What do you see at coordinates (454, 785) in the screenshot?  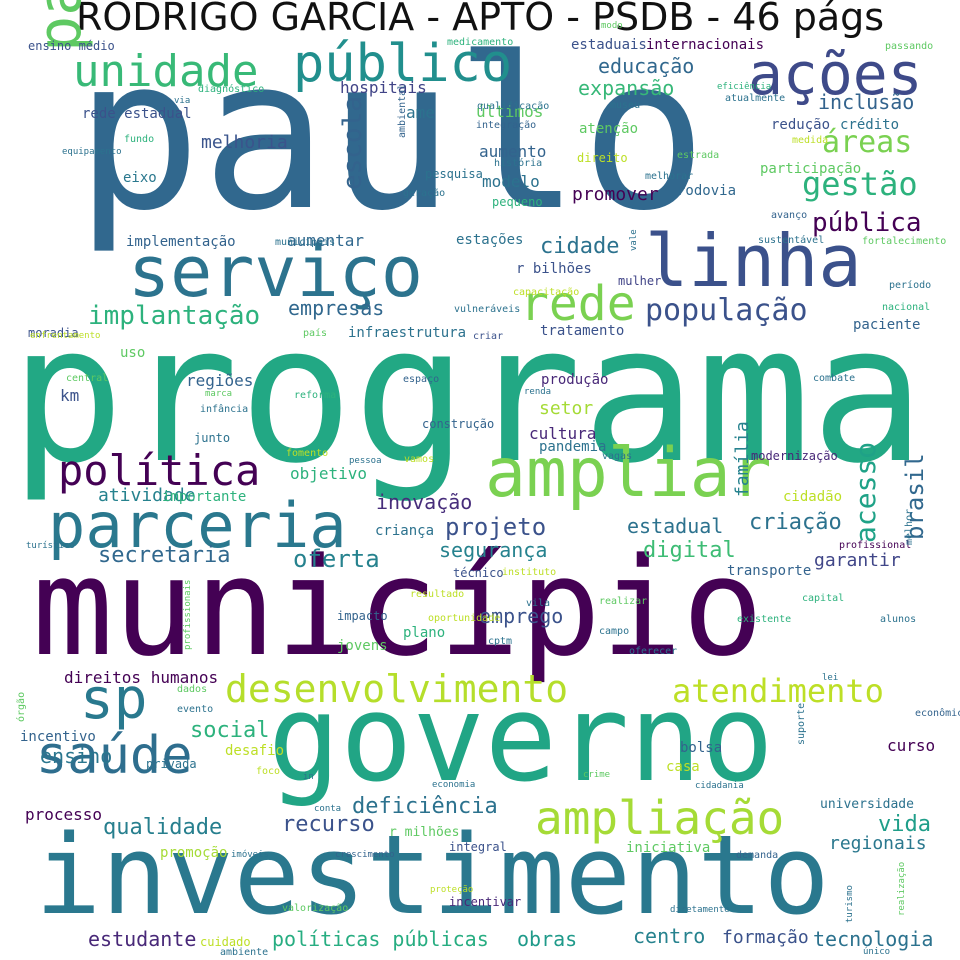 I see `word-174: economia` at bounding box center [454, 785].